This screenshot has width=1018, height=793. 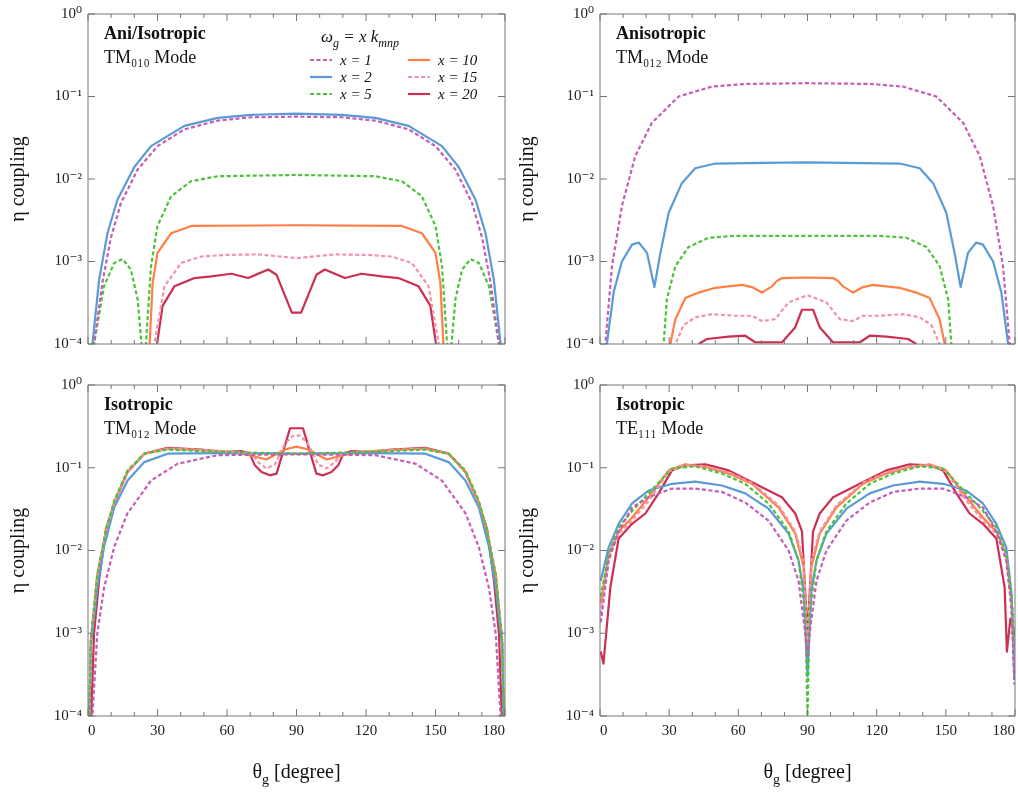 What do you see at coordinates (150, 57) in the screenshot?
I see `text: TM₀₁₀ Mode` at bounding box center [150, 57].